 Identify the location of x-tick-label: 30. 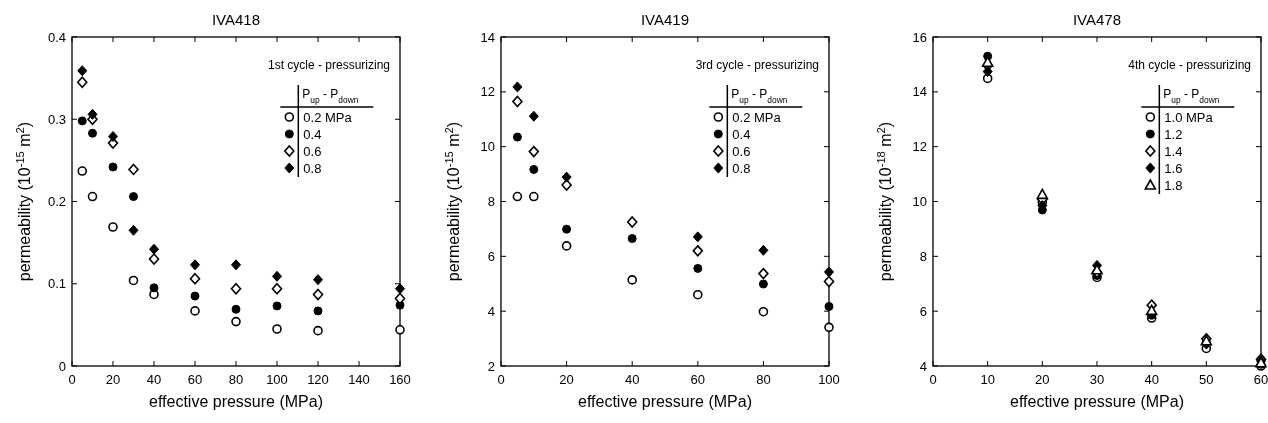
(1097, 379).